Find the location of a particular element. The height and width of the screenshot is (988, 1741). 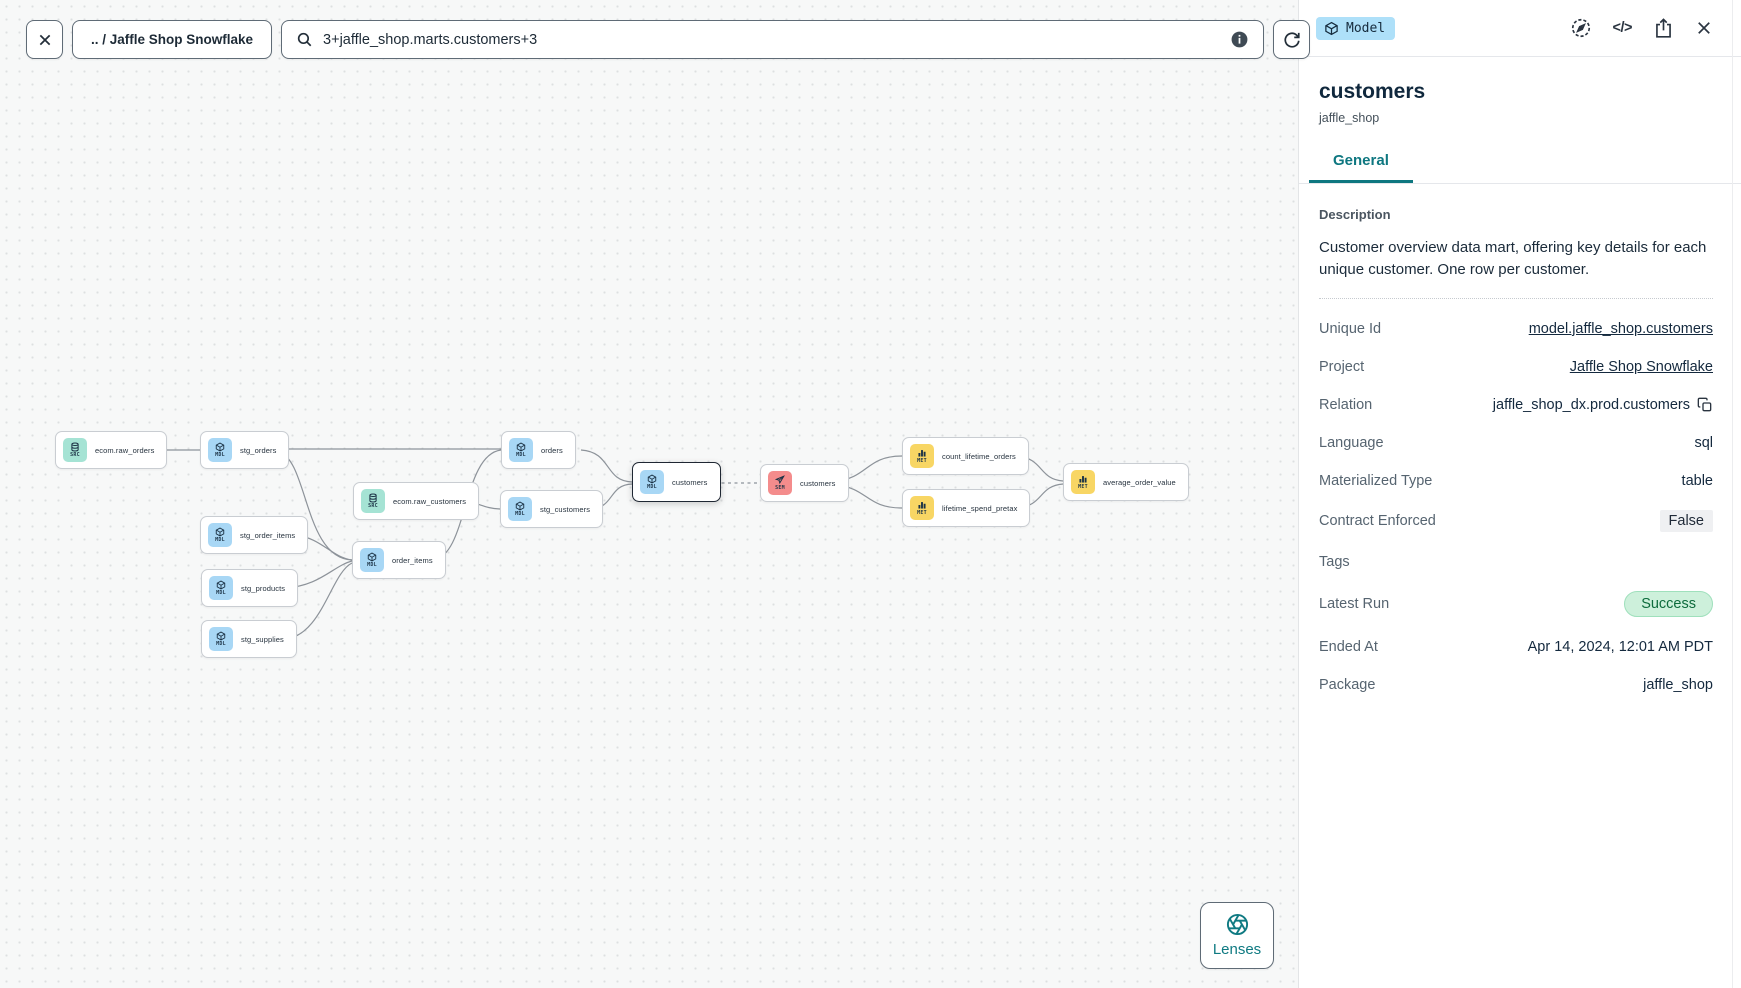

field-relation: Relation jaffle_shop_dx.prod.customers is located at coordinates (1516, 404).